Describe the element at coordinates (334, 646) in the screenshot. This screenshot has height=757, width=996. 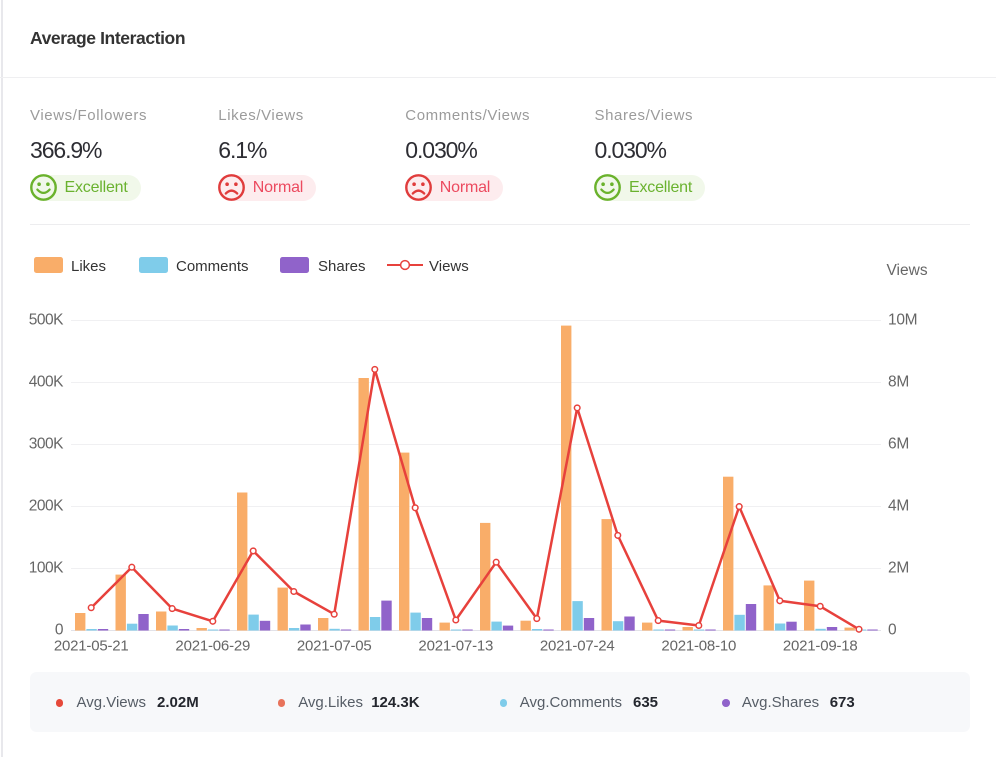
I see `svg-text: 2021-07-05` at that location.